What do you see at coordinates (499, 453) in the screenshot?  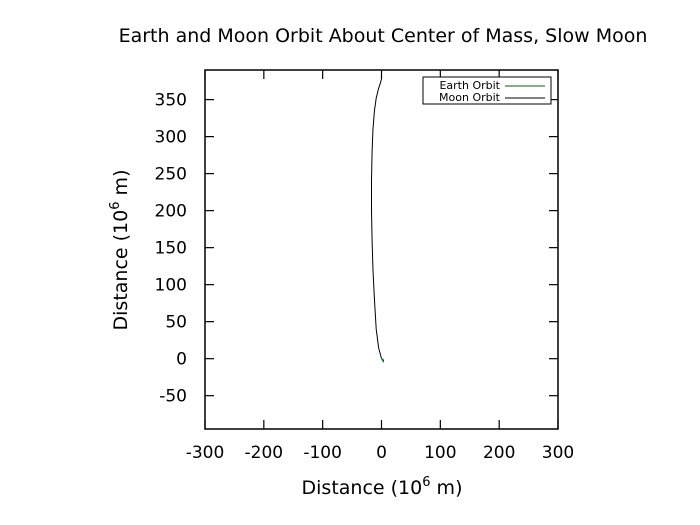 I see `x-tick-label: 200` at bounding box center [499, 453].